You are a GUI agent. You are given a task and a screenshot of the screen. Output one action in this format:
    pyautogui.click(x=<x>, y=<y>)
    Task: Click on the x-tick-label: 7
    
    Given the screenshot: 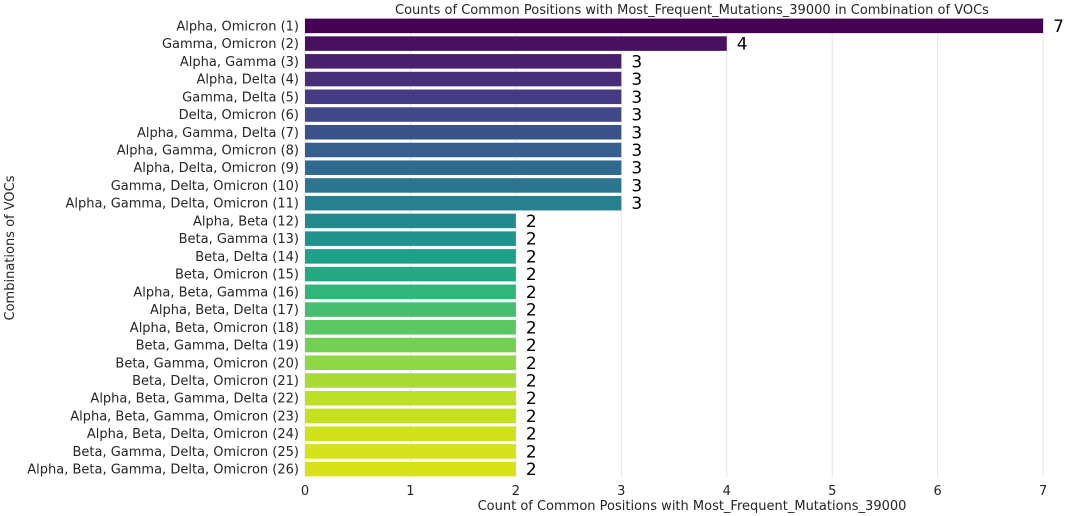 What is the action you would take?
    pyautogui.click(x=1043, y=491)
    